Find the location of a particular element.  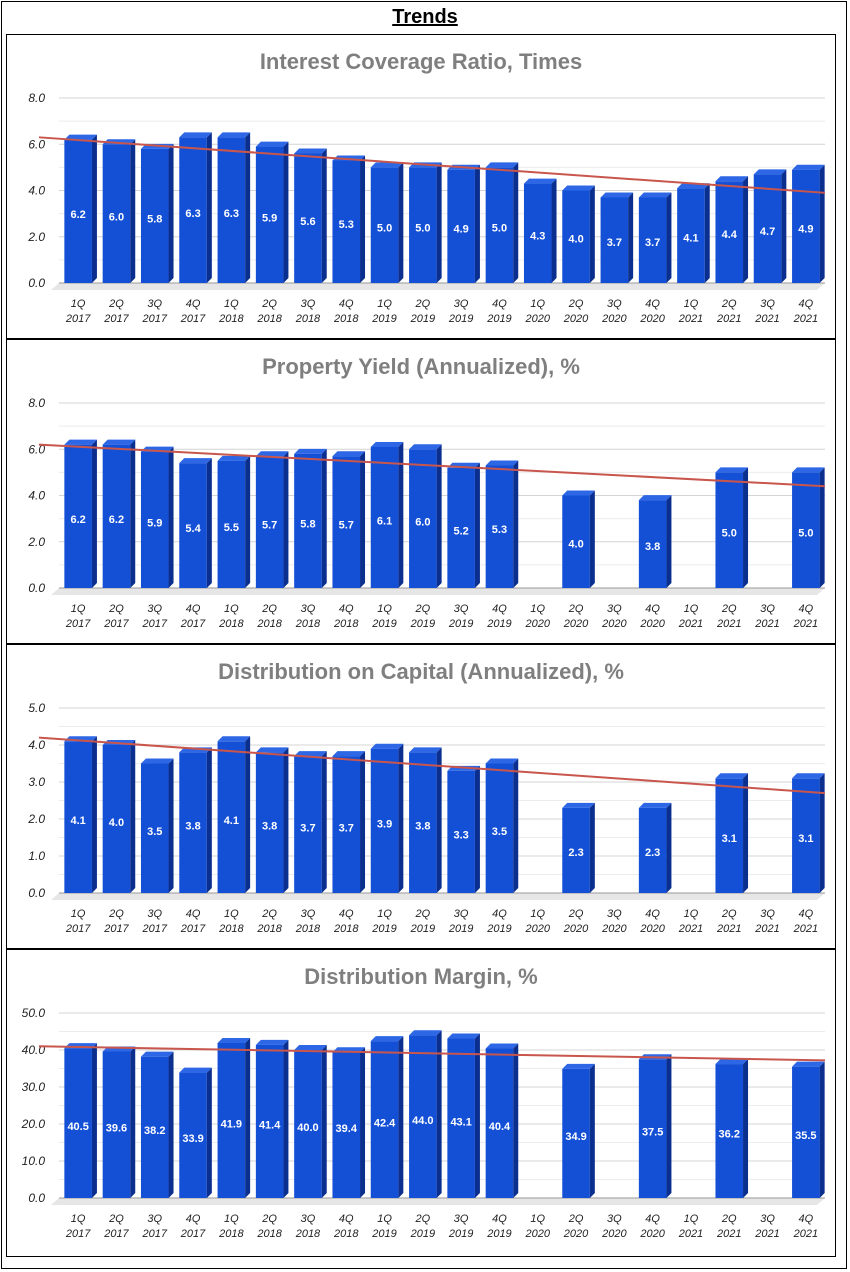

data-label: 3.7 is located at coordinates (614, 243).